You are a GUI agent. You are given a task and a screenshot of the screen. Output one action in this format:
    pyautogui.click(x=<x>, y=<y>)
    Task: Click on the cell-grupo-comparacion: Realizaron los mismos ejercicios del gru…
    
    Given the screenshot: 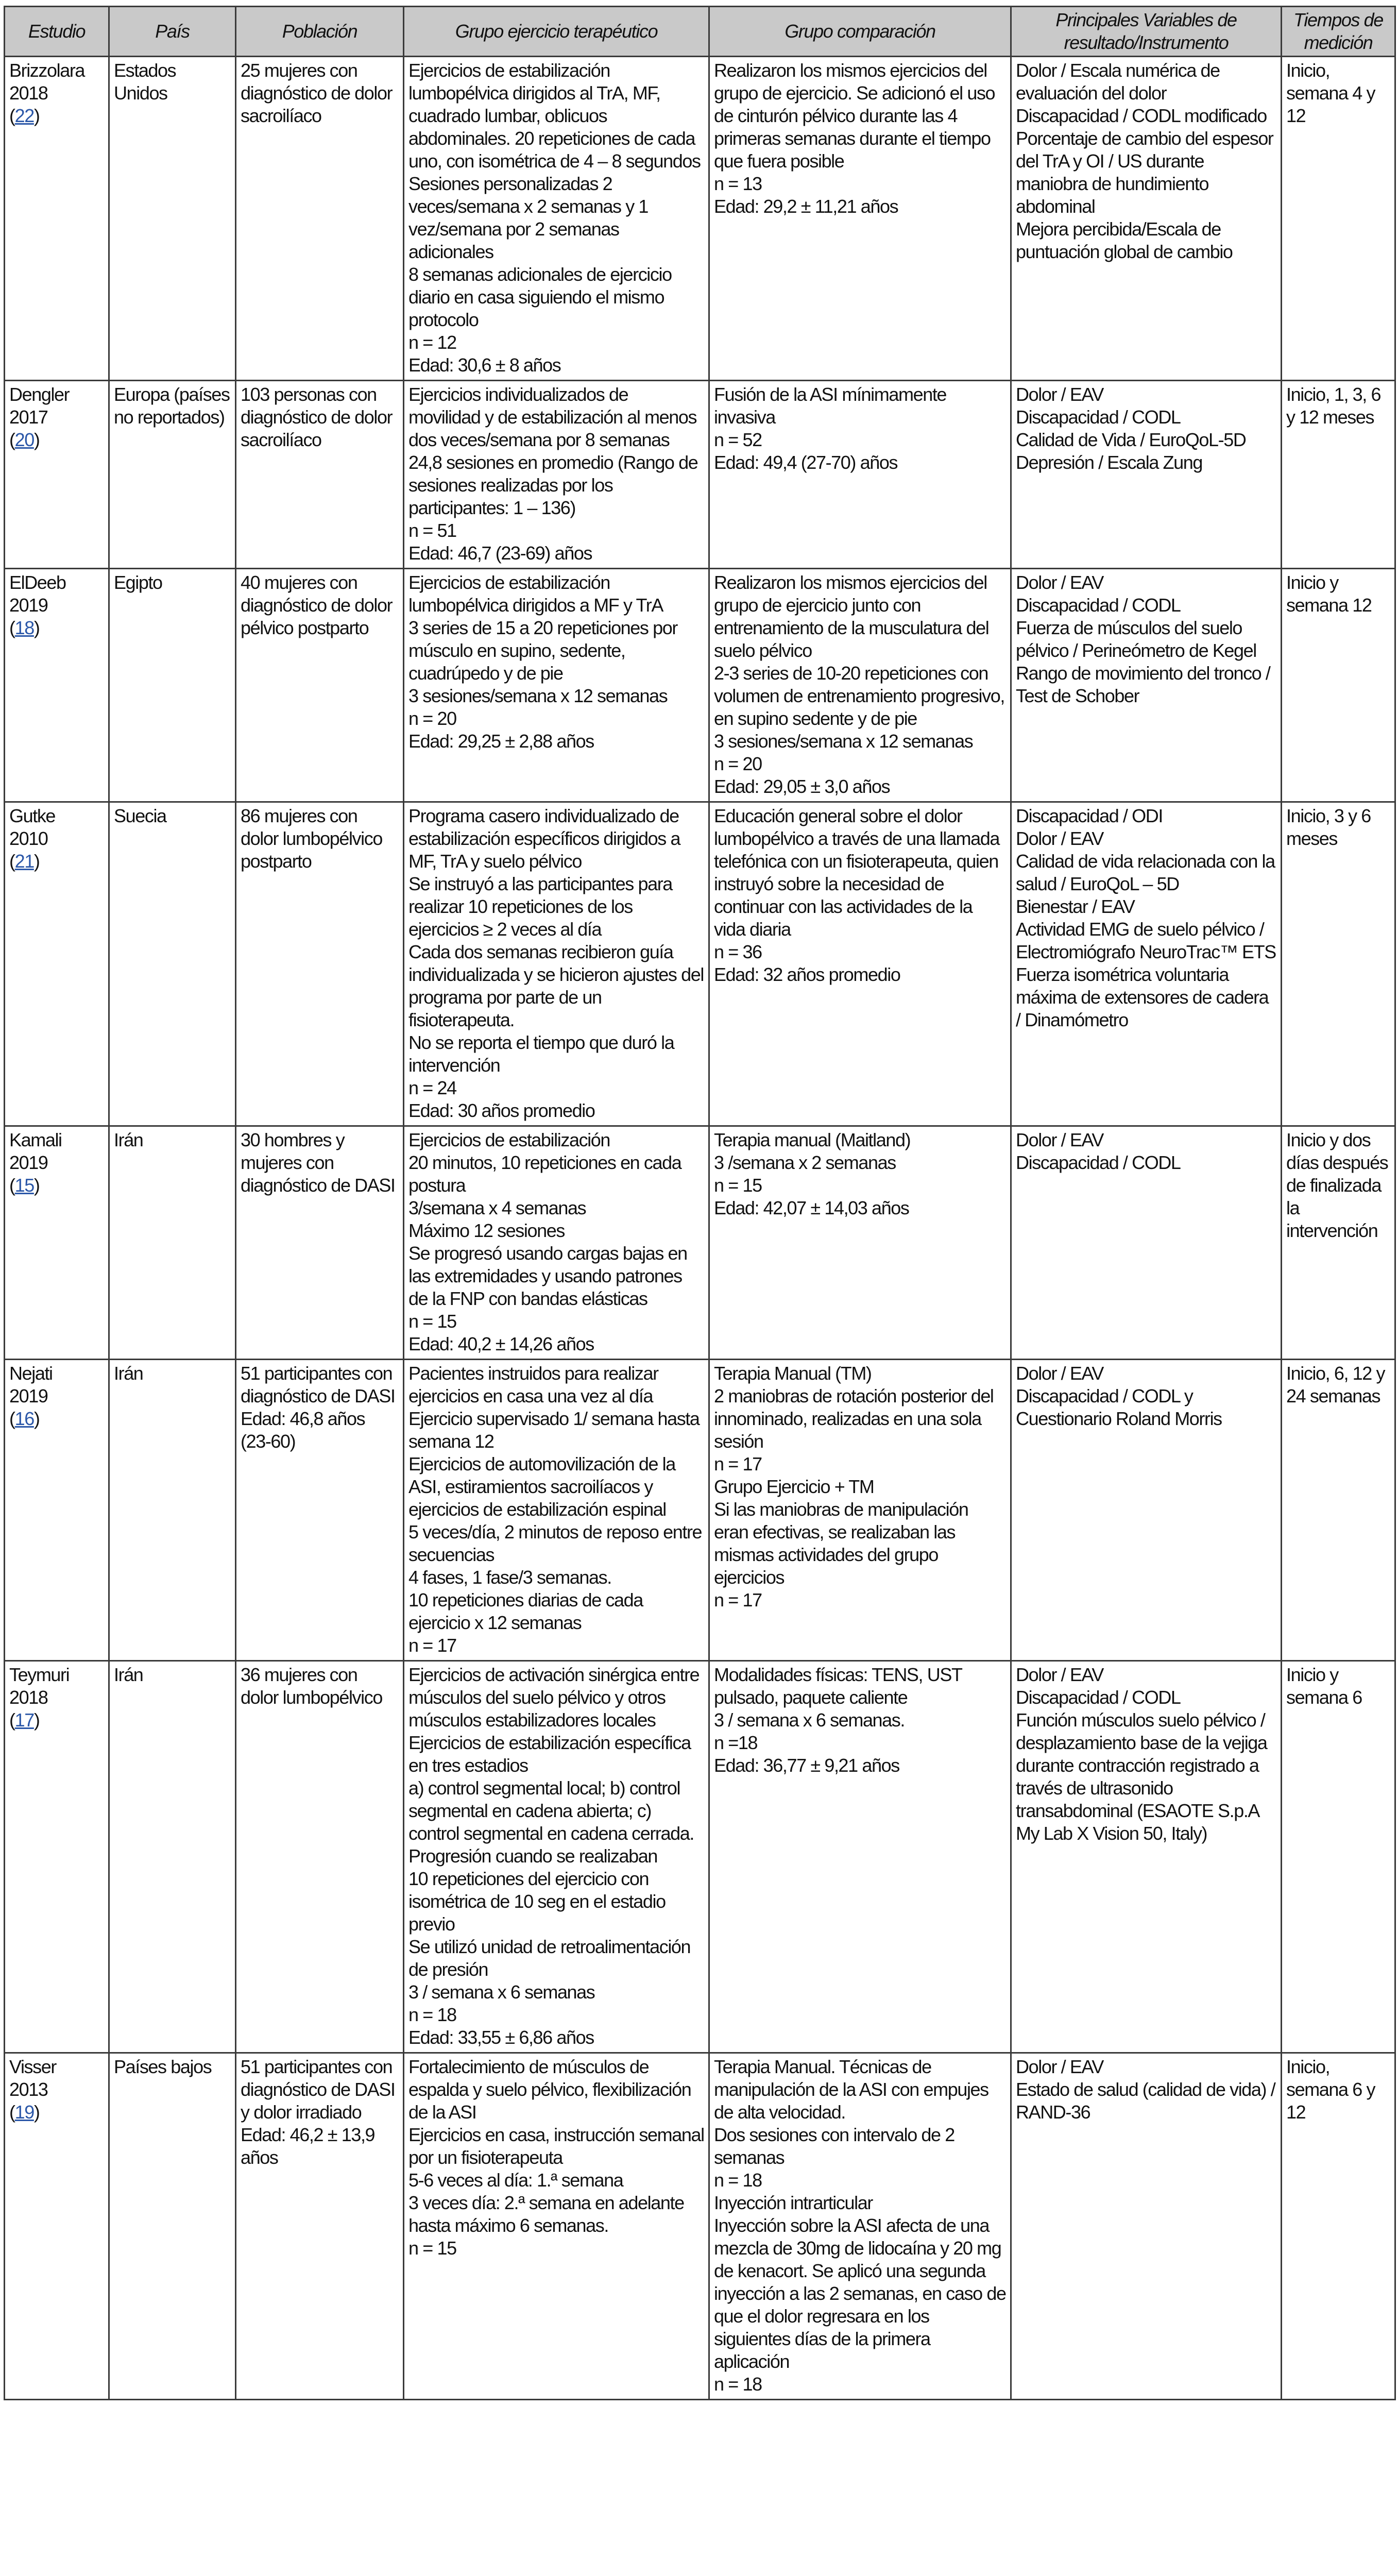 What is the action you would take?
    pyautogui.click(x=860, y=218)
    